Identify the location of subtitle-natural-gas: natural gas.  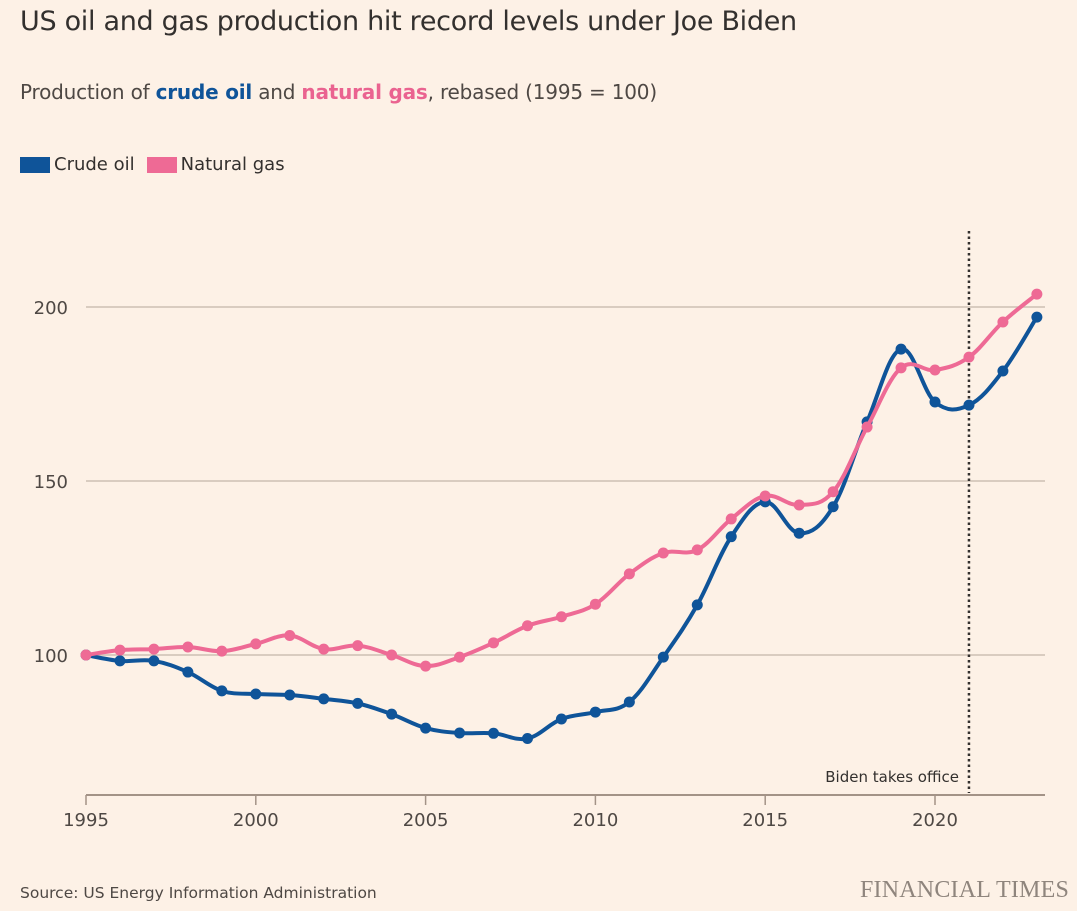
(364, 92).